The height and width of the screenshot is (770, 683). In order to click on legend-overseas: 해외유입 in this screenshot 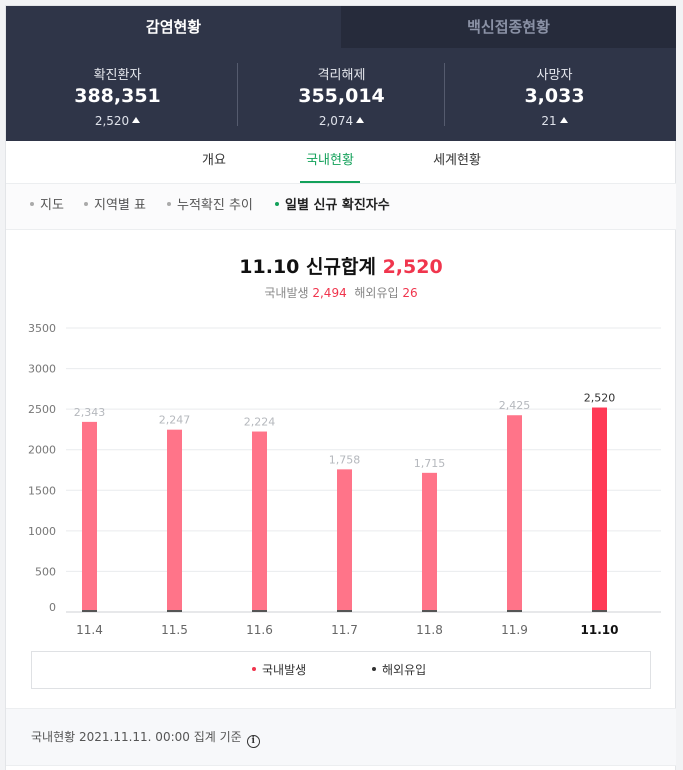, I will do `click(399, 670)`.